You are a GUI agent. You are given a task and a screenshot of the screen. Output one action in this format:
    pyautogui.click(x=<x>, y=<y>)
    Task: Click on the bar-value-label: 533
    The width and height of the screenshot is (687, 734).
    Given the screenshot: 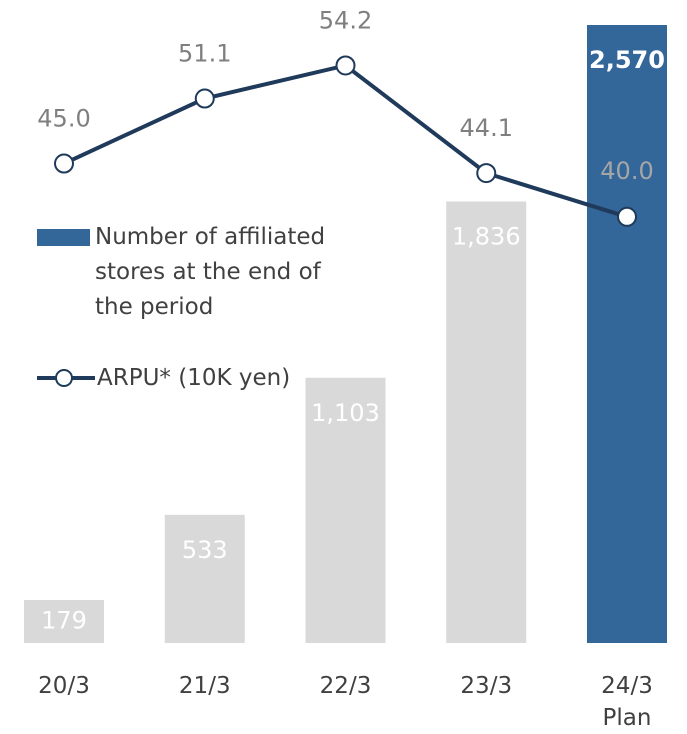 What is the action you would take?
    pyautogui.click(x=205, y=550)
    